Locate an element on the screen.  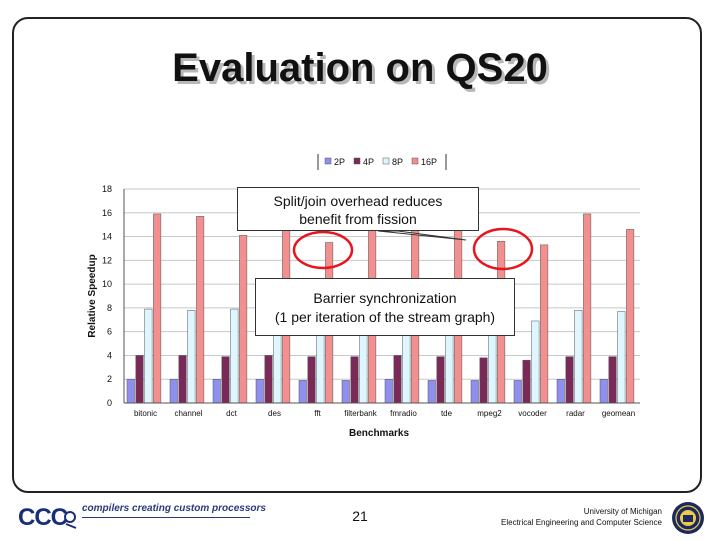
bar-16p-dct is located at coordinates (243, 319).